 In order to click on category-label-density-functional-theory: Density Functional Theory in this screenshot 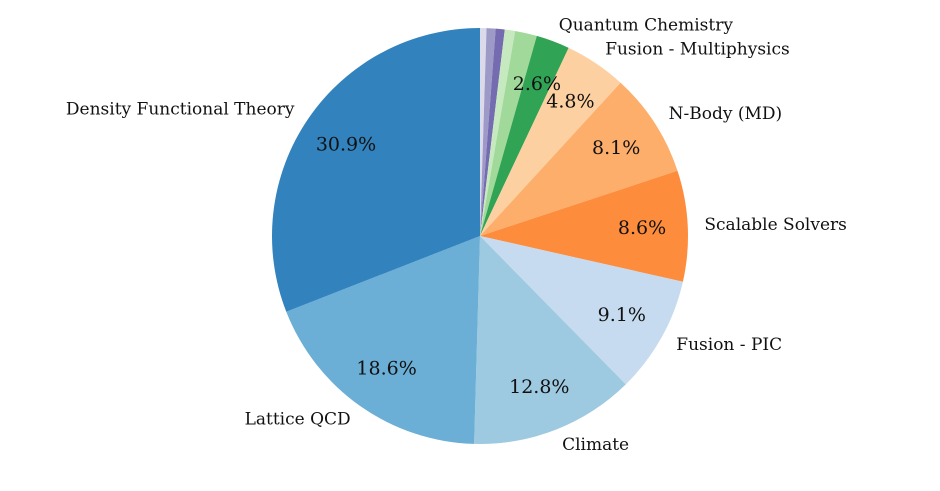, I will do `click(180, 109)`.